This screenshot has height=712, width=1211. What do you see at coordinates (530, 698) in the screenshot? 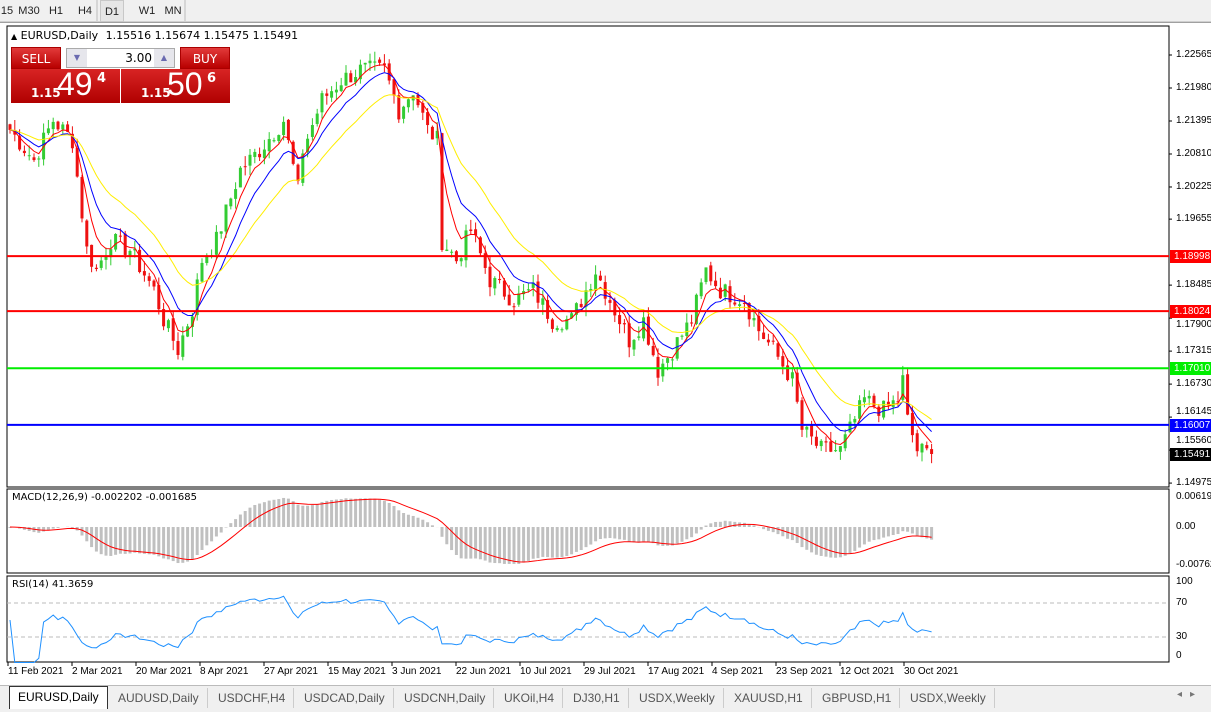
I see `tab-ukoil-h4: UKOil,H4` at bounding box center [530, 698].